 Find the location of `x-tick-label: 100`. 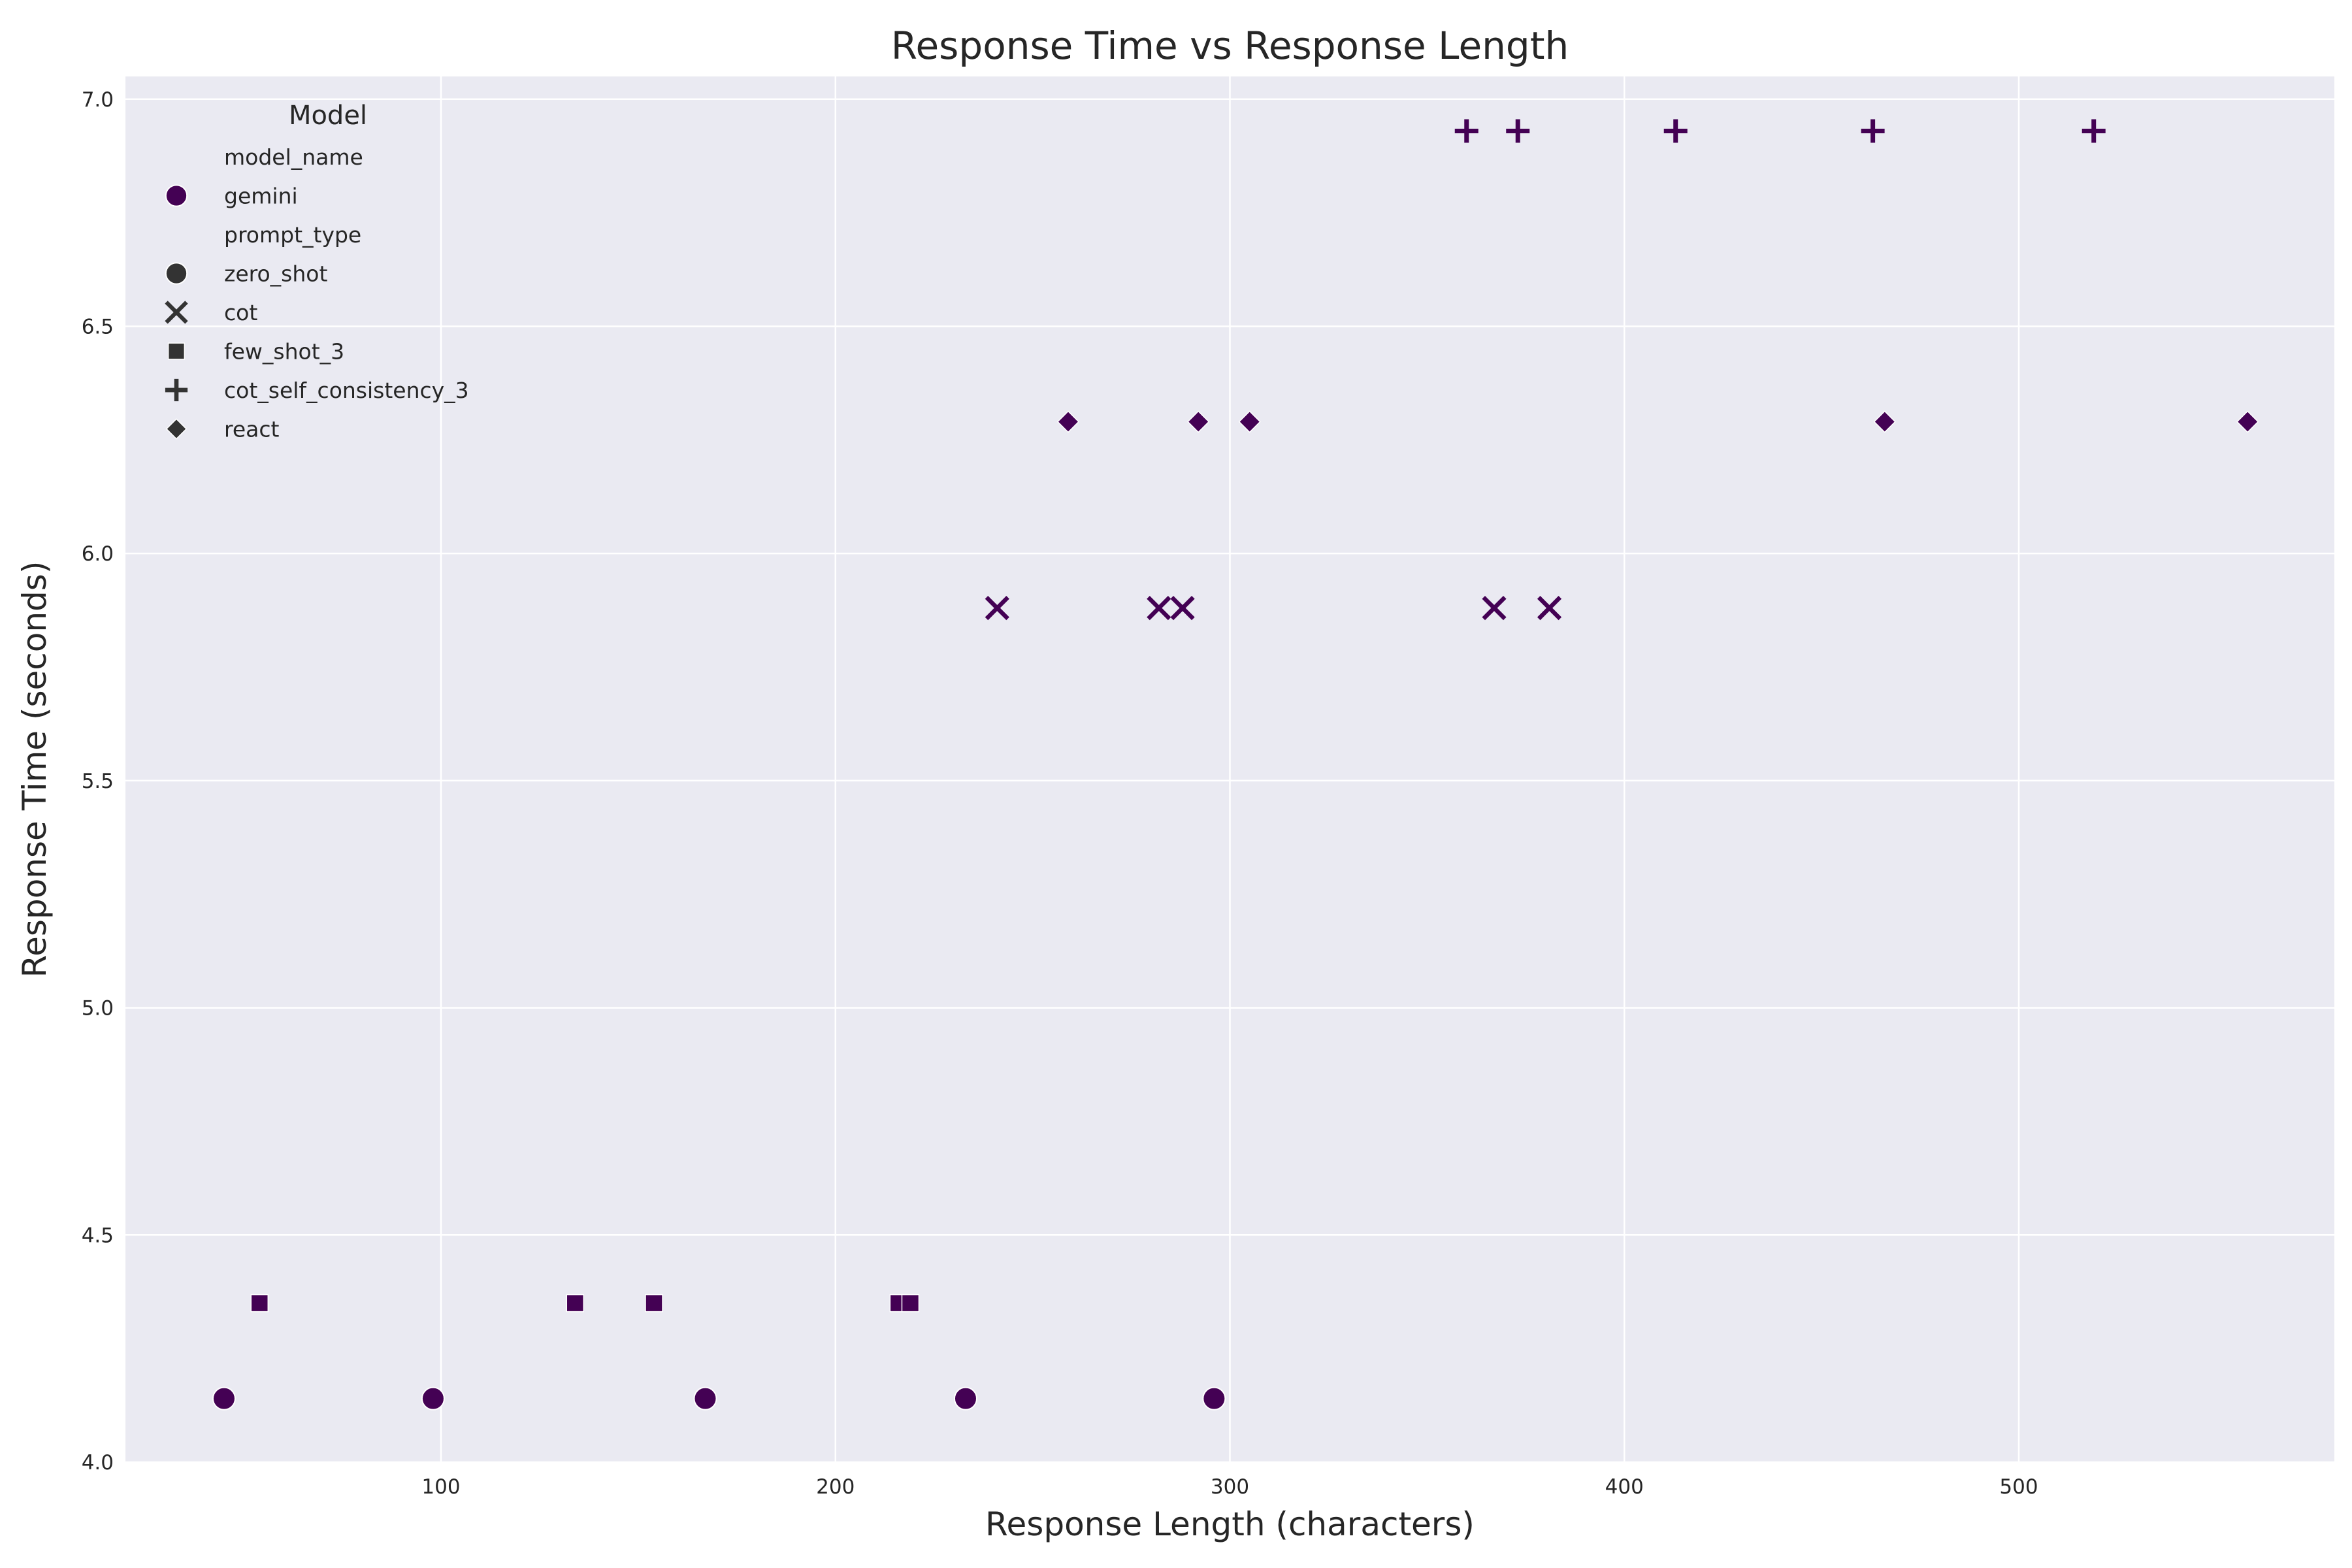

x-tick-label: 100 is located at coordinates (440, 1487).